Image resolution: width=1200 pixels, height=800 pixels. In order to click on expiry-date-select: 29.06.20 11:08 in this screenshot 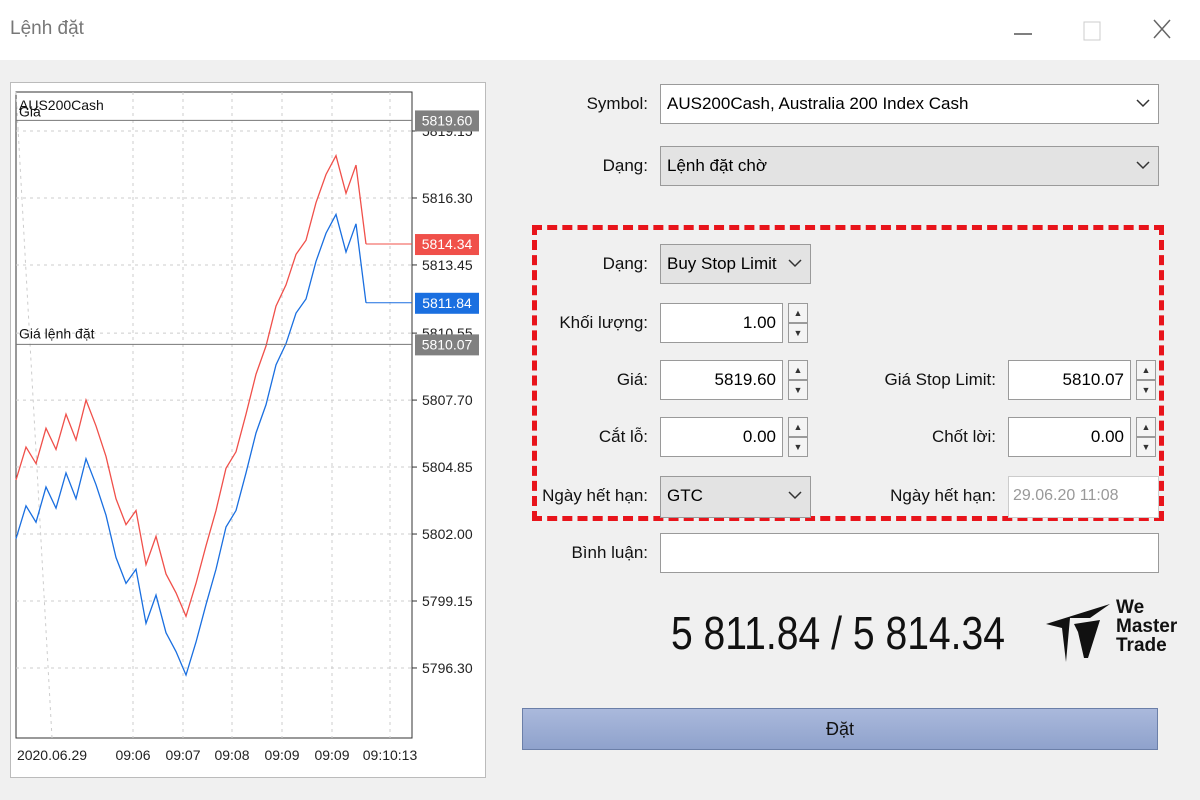, I will do `click(1083, 497)`.